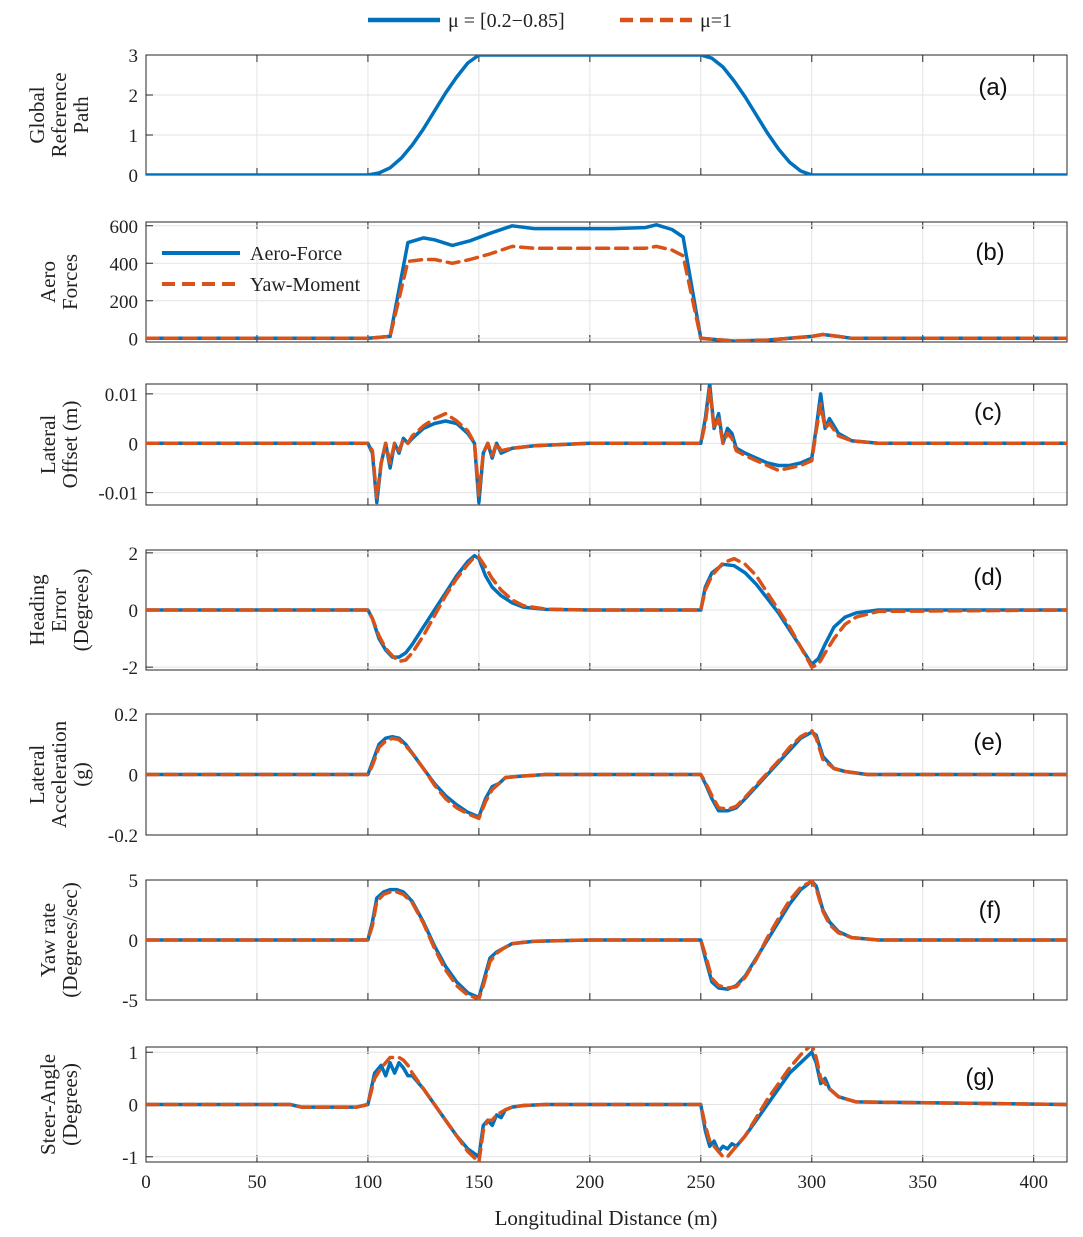 Image resolution: width=1083 pixels, height=1237 pixels. Describe the element at coordinates (979, 1077) in the screenshot. I see `panel-g-tag: (g)` at that location.